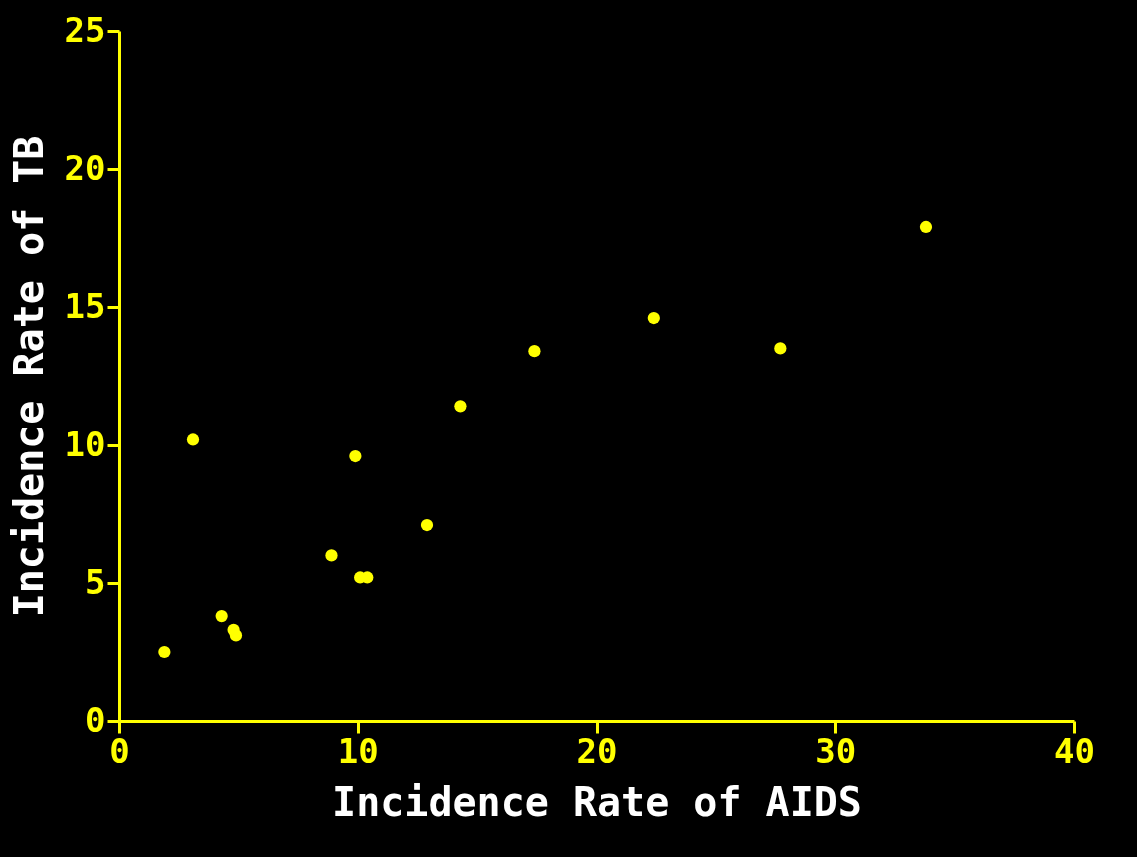 This screenshot has height=857, width=1137. Describe the element at coordinates (1074, 750) in the screenshot. I see `x-tick-label: 40` at that location.